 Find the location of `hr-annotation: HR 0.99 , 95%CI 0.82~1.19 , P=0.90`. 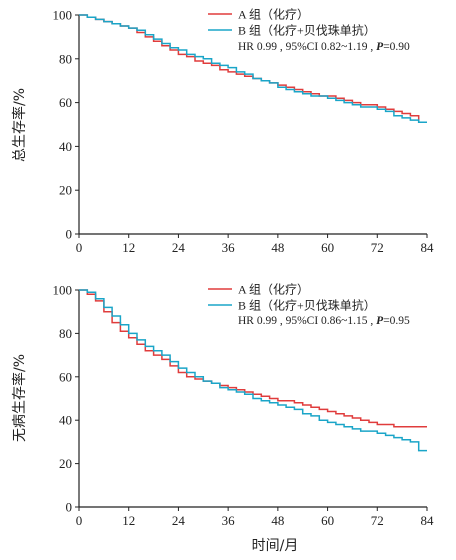

hr-annotation: HR 0.99 , 95%CI 0.82~1.19 , P=0.90 is located at coordinates (324, 47).